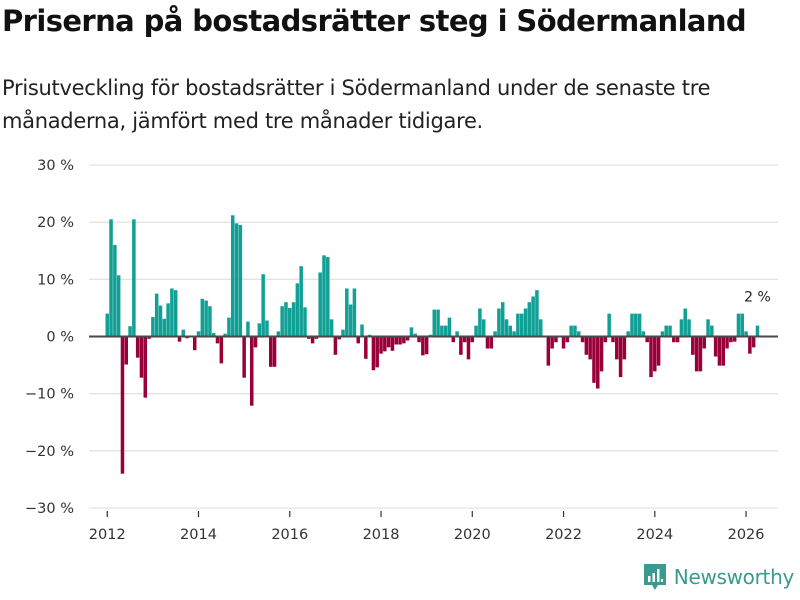 The width and height of the screenshot is (800, 600). What do you see at coordinates (757, 298) in the screenshot?
I see `last-value-annotation: 2 %` at bounding box center [757, 298].